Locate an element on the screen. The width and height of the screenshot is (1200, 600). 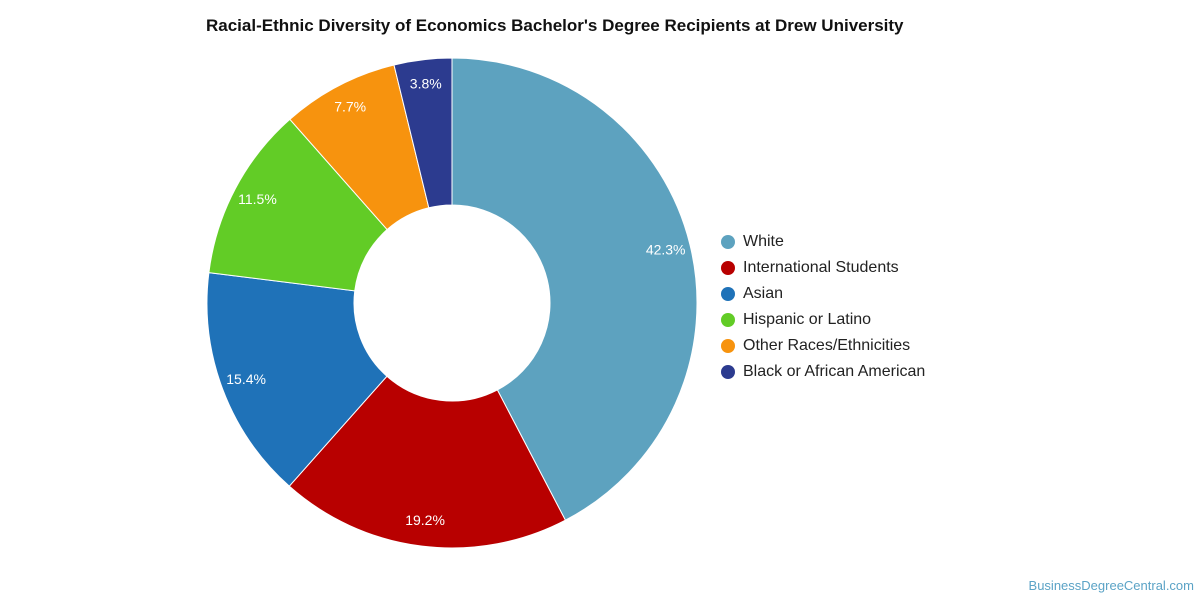
legend-item-international-students: International Students is located at coordinates (823, 268).